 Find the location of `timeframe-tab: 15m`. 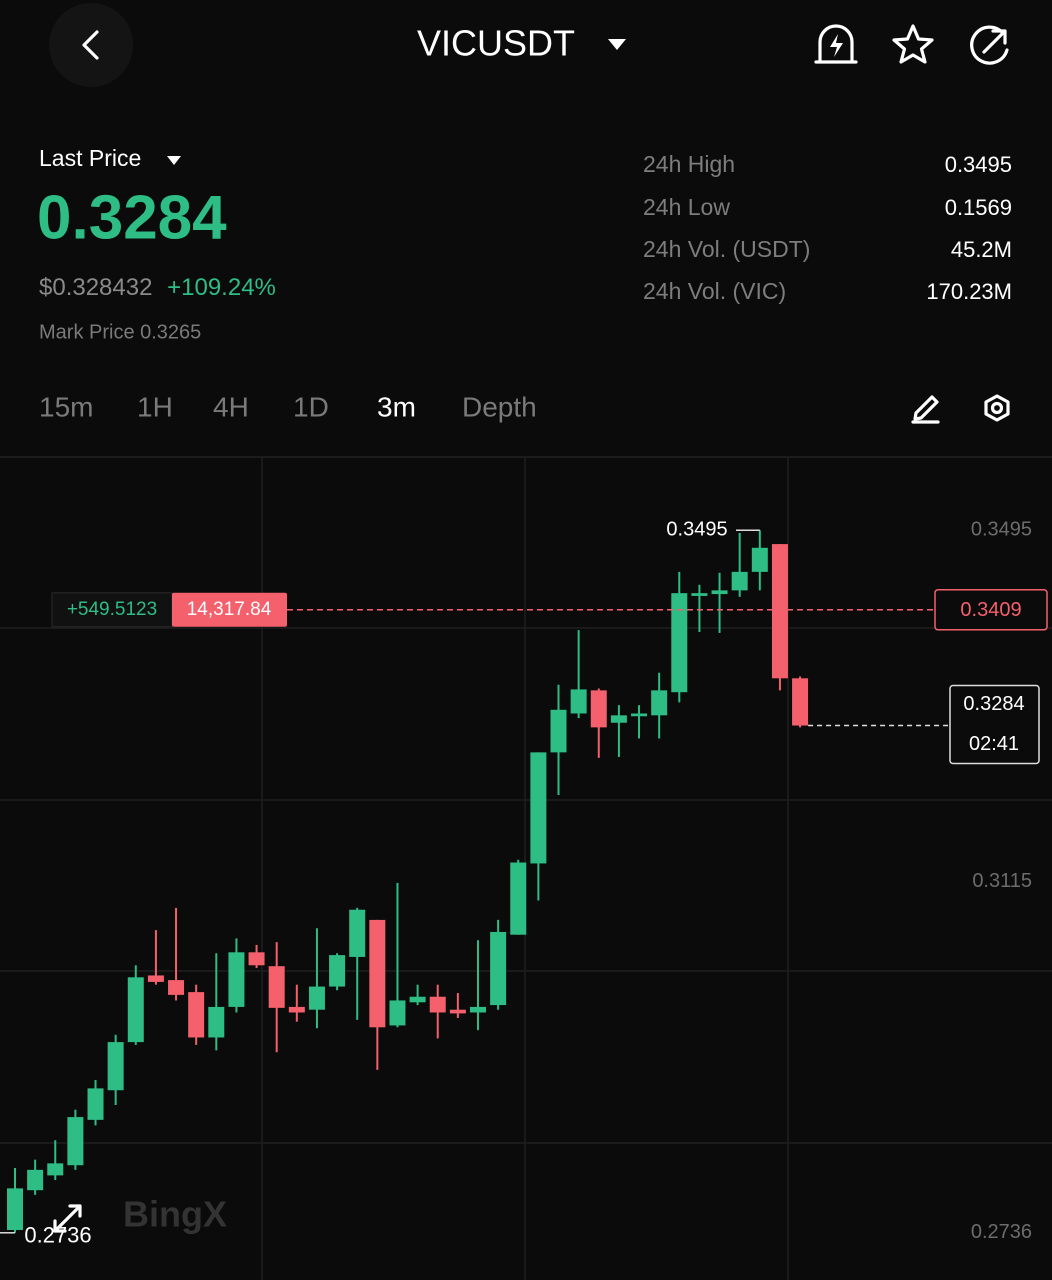

timeframe-tab: 15m is located at coordinates (66, 406).